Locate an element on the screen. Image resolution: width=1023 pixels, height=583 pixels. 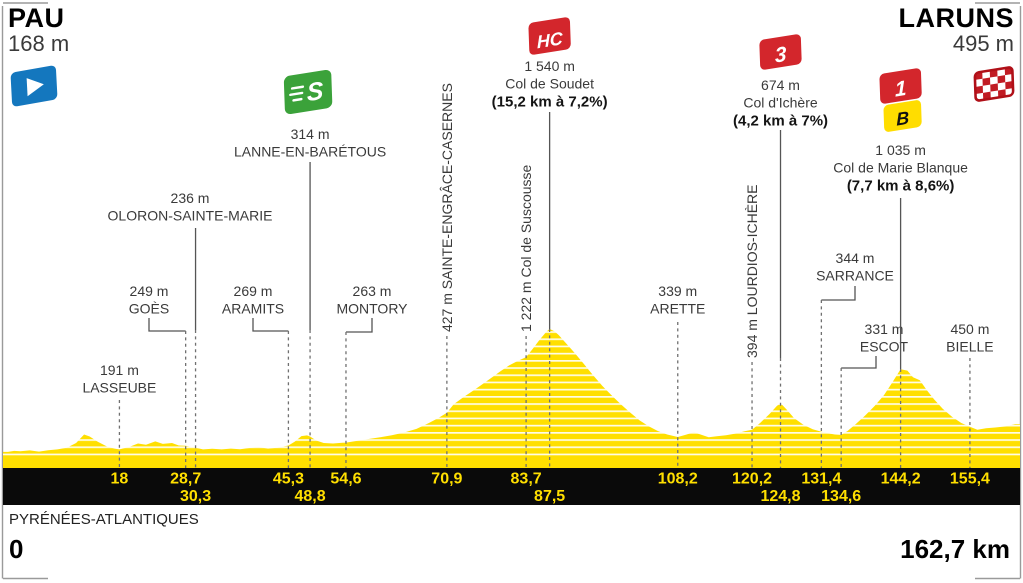
bonus-b-flag-icon: B is located at coordinates (902, 116).